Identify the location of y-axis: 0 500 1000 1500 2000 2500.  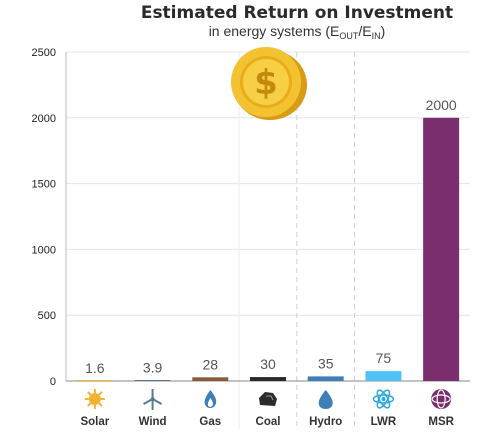
(49, 217).